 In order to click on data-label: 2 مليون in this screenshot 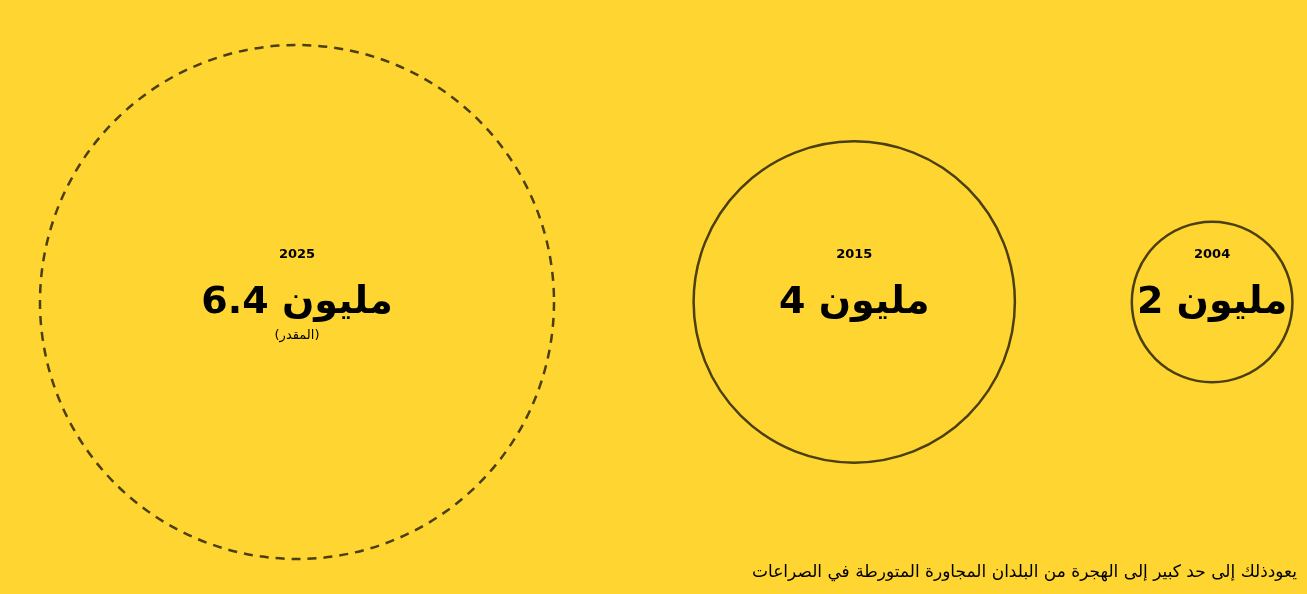, I will do `click(1212, 300)`.